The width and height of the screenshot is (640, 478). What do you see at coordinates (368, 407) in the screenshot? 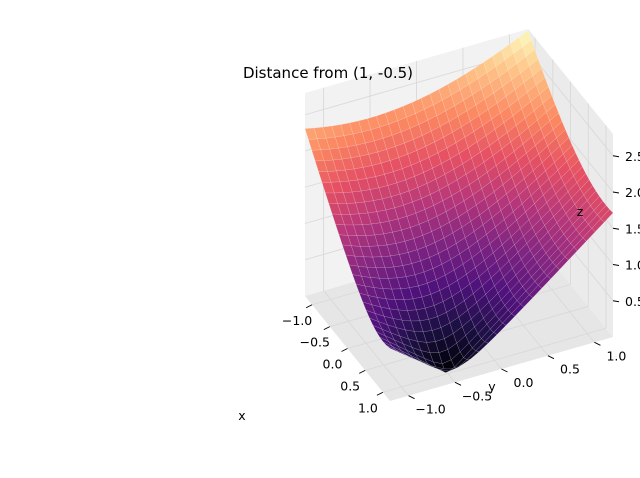
I see `x-tick-label: 1.0` at bounding box center [368, 407].